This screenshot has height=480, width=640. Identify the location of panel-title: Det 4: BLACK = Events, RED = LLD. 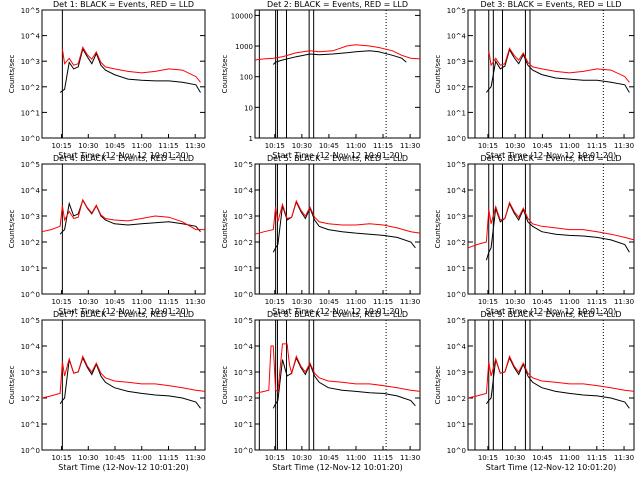
(123, 158).